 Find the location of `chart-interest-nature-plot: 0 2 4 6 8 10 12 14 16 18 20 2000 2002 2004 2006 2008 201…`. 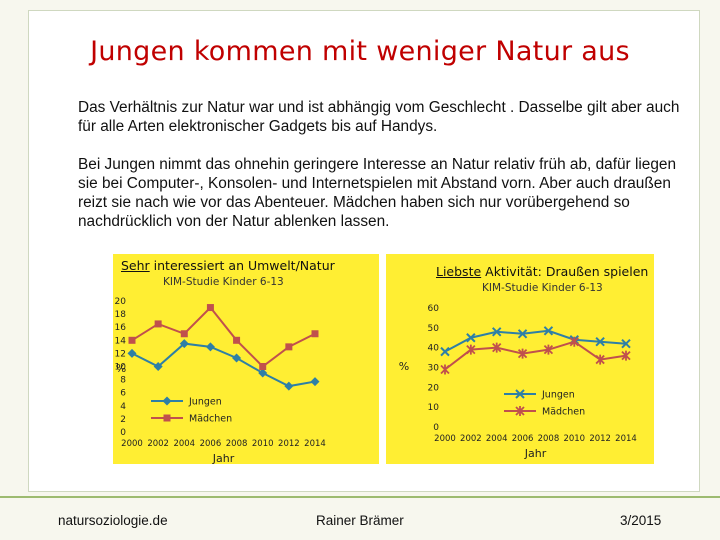

chart-interest-nature-plot: 0 2 4 6 8 10 12 14 16 18 20 2000 2002 2004 2006 2008 201… is located at coordinates (220, 381).